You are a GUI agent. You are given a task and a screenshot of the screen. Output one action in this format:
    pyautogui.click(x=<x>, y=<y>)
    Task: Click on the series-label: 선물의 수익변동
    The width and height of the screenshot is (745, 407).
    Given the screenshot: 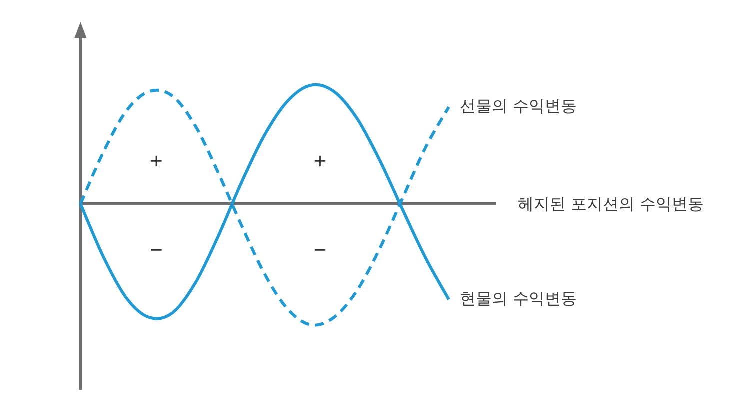 What is the action you would take?
    pyautogui.click(x=519, y=106)
    